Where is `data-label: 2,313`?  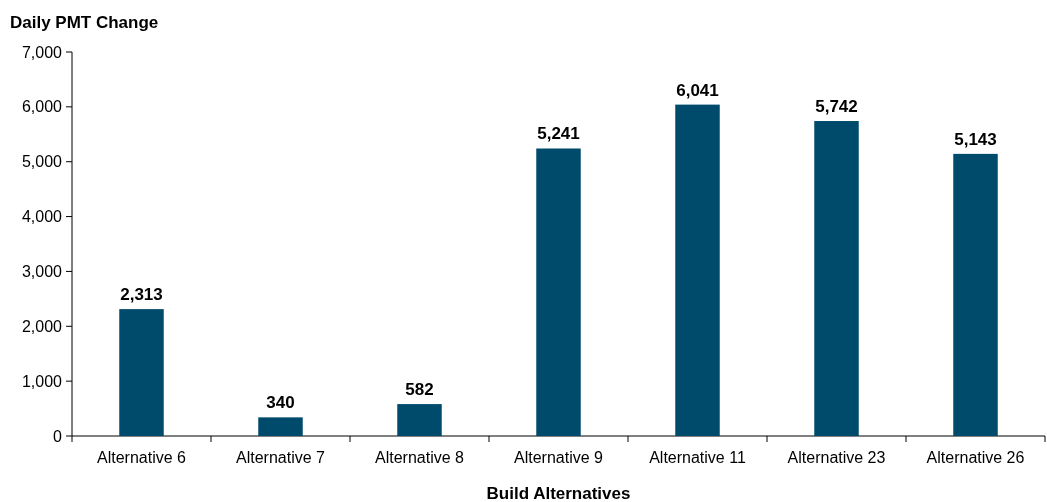
data-label: 2,313 is located at coordinates (141, 295).